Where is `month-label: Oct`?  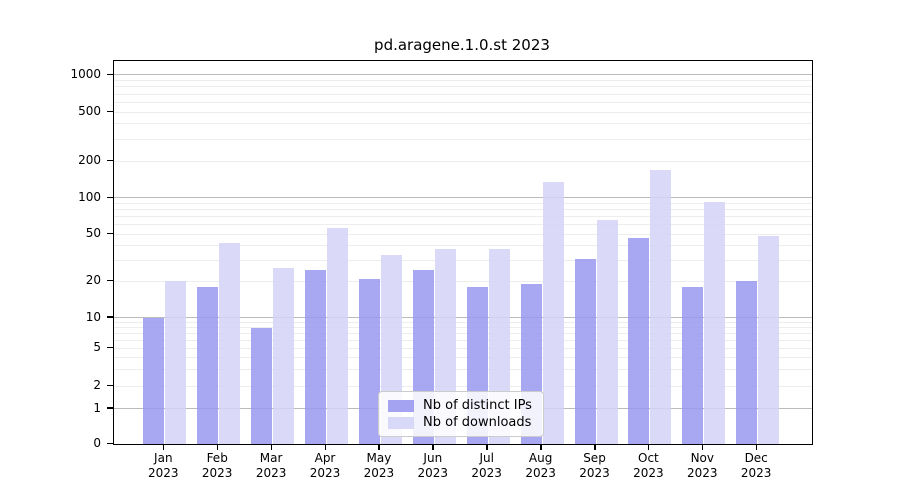
month-label: Oct is located at coordinates (648, 458).